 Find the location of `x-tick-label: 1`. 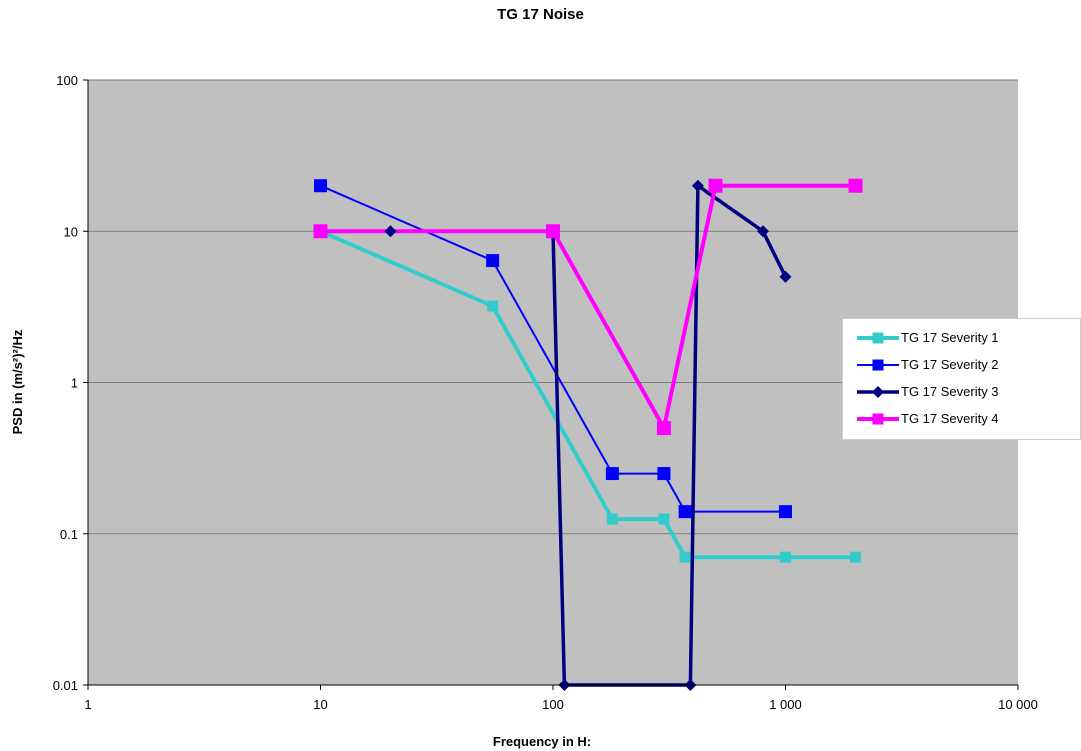

x-tick-label: 1 is located at coordinates (87, 704).